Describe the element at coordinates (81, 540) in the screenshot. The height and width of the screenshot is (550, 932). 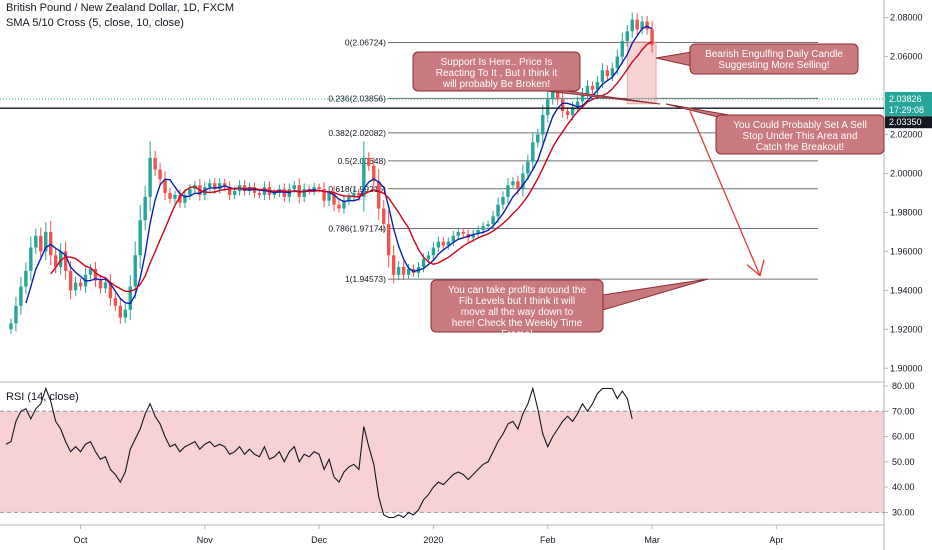
I see `time-tick-label: Oct` at that location.